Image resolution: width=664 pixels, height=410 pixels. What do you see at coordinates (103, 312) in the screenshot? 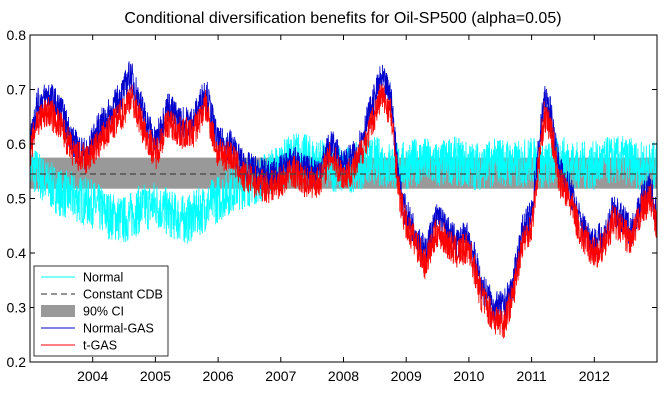
I see `legend-entry-90-ci-label: 90% CI` at bounding box center [103, 312].